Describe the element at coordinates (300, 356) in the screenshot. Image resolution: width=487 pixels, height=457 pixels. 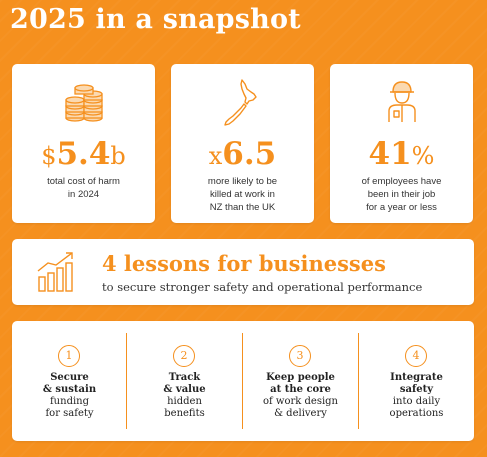
I see `lesson-number-badge: 3` at that location.